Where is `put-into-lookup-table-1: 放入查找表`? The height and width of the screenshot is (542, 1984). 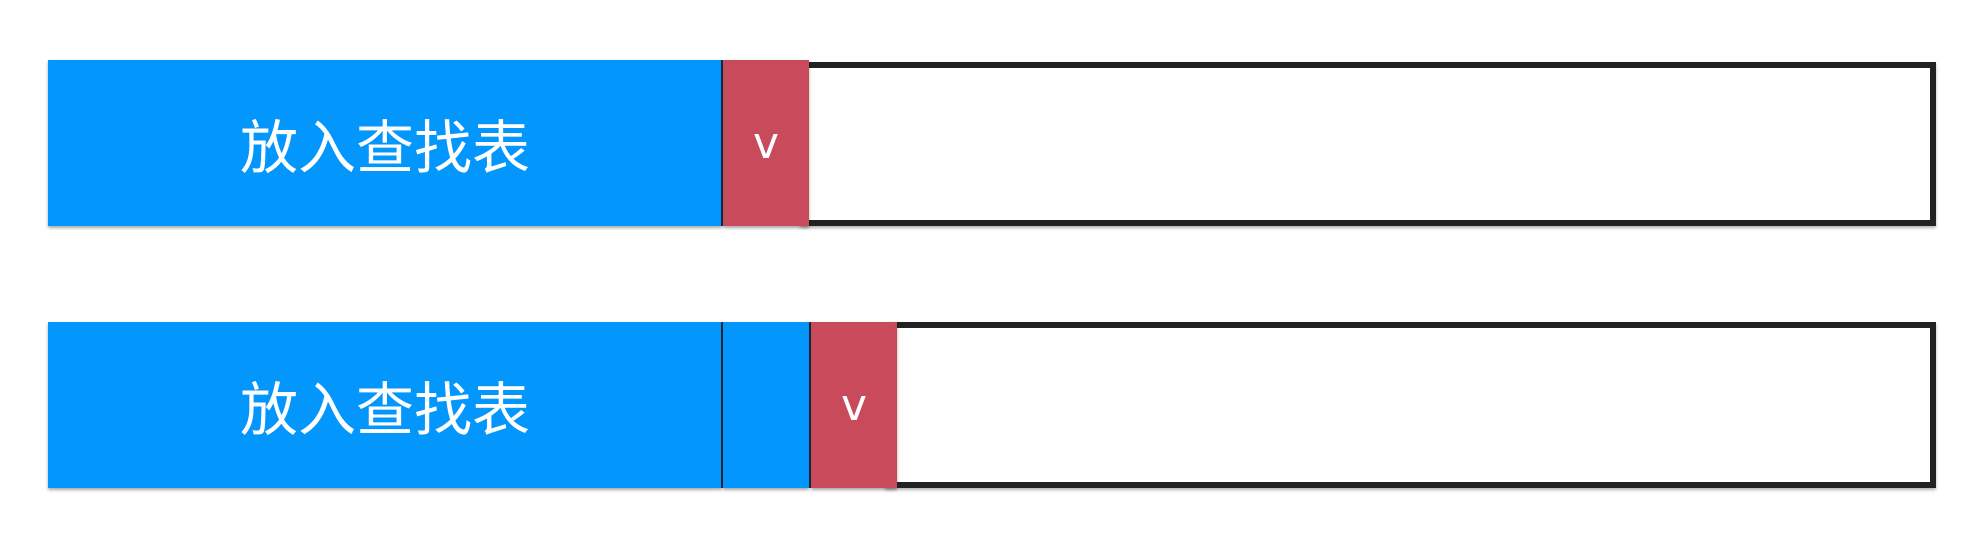
put-into-lookup-table-1: 放入查找表 is located at coordinates (385, 143).